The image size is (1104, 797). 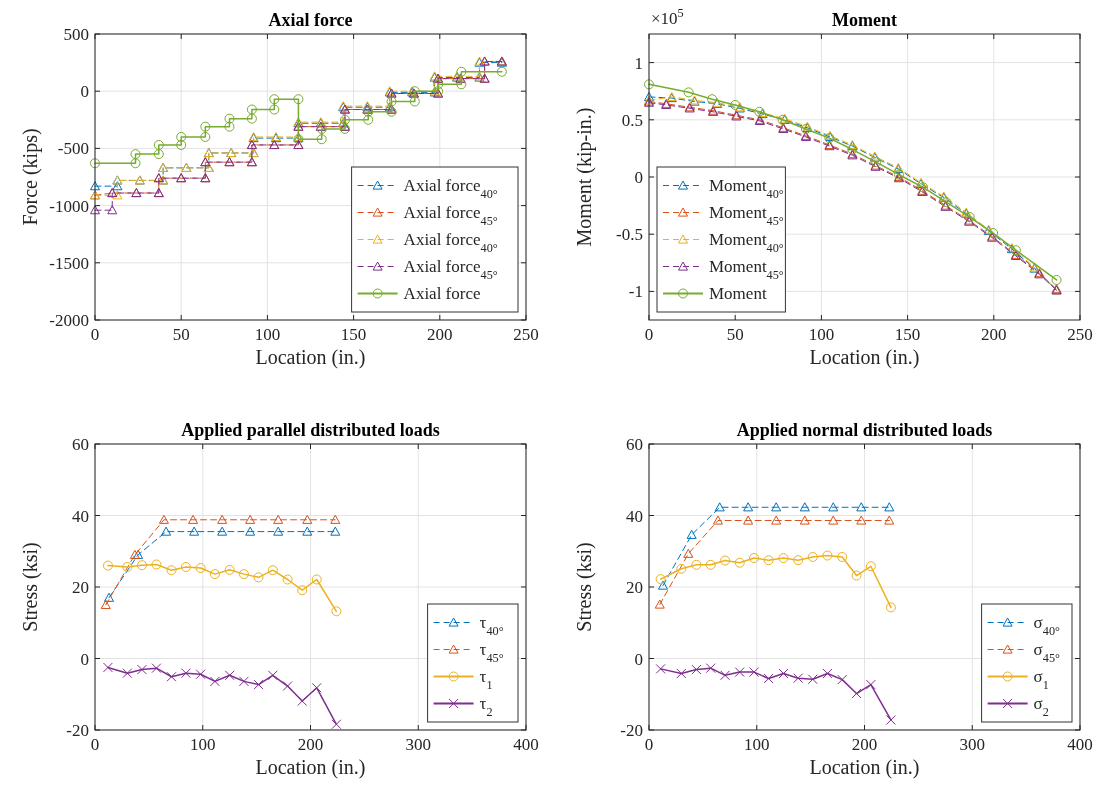 What do you see at coordinates (76, 34) in the screenshot?
I see `y-tick-label: 500` at bounding box center [76, 34].